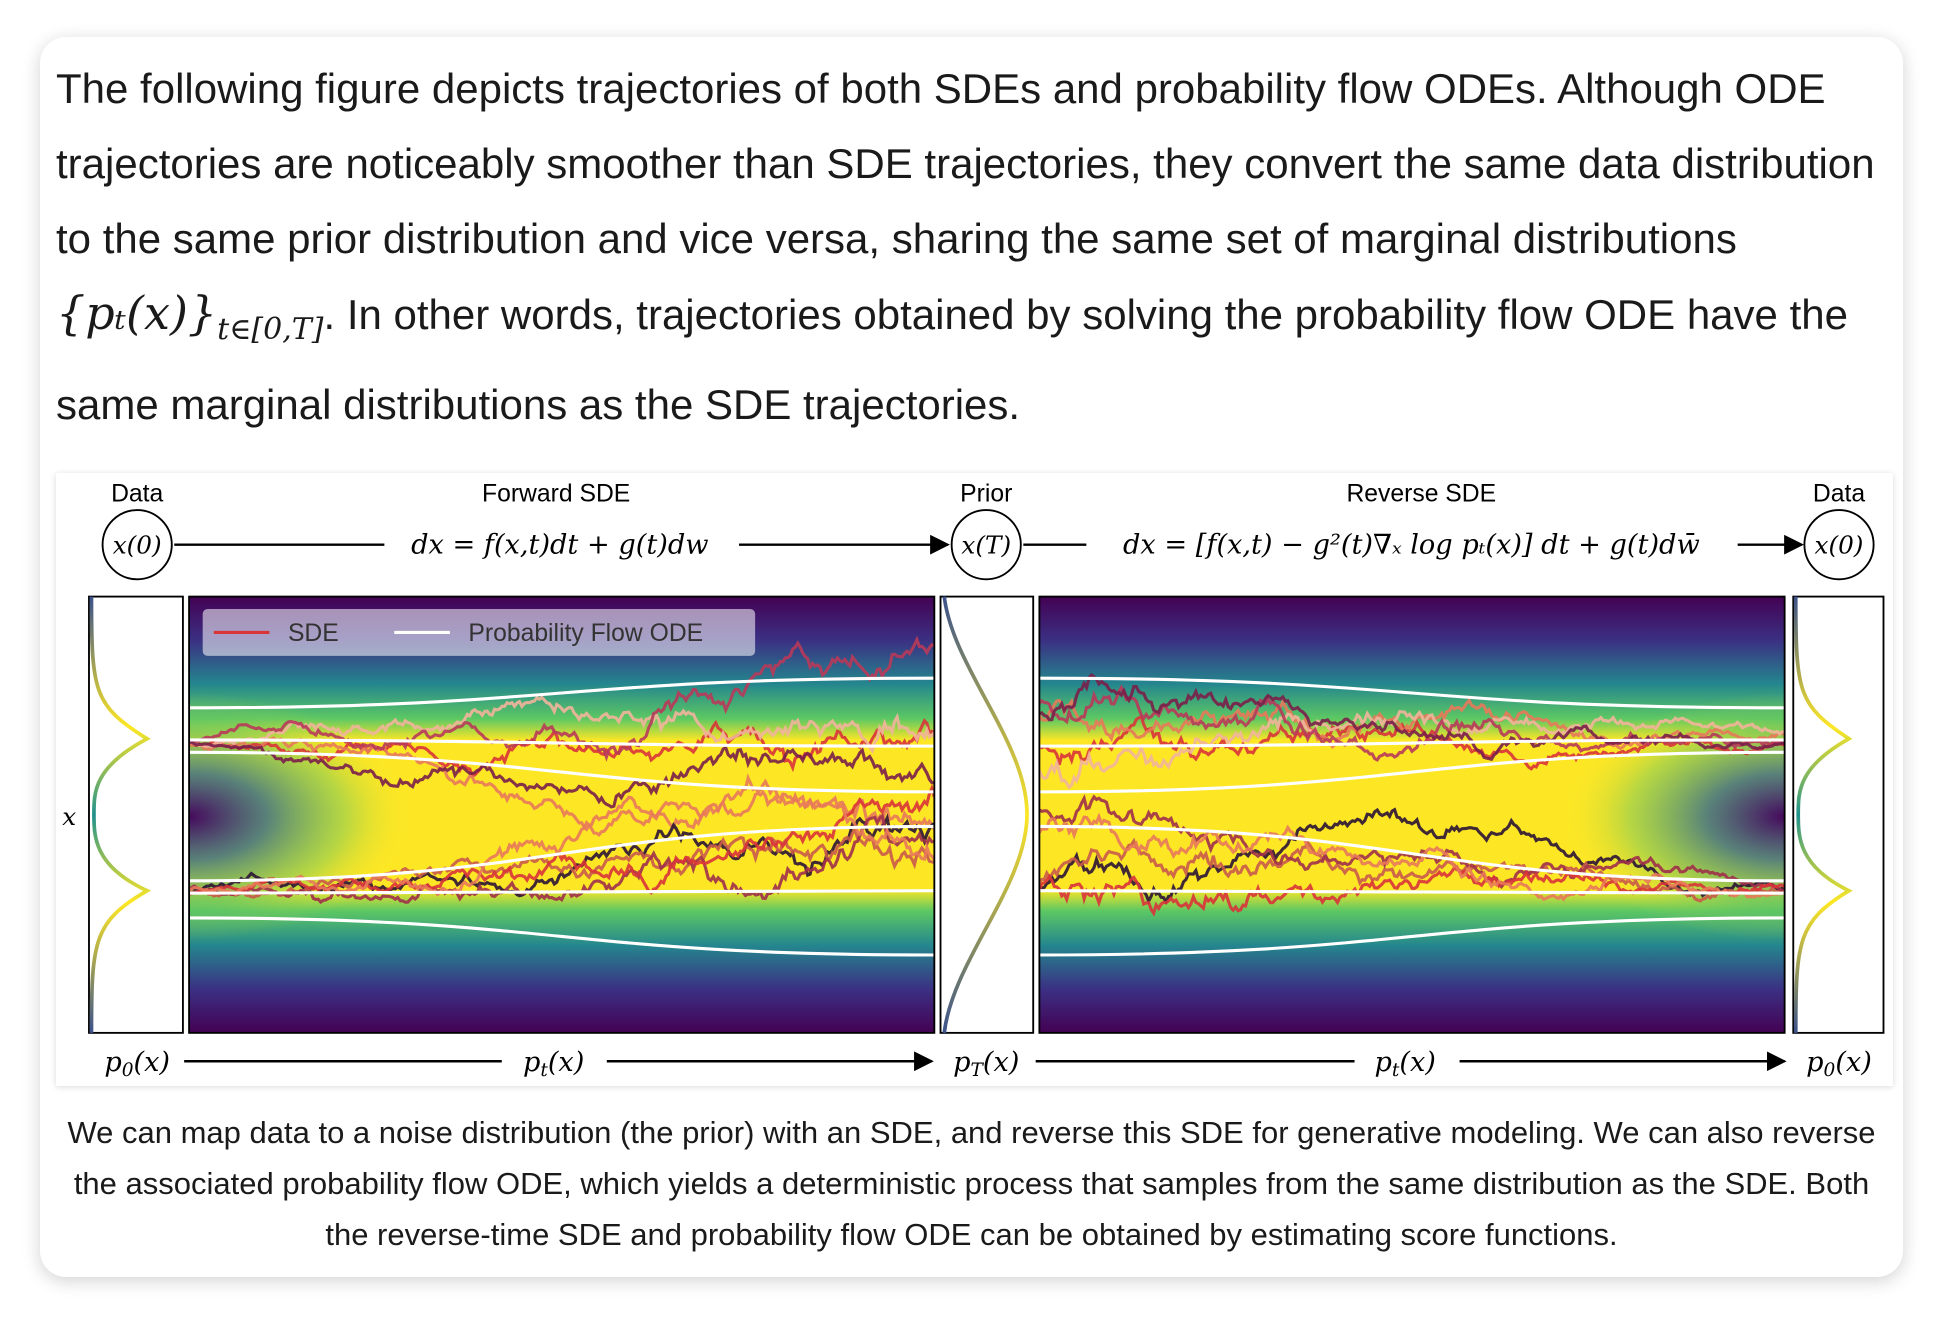  What do you see at coordinates (313, 633) in the screenshot?
I see `legend-label: SDE` at bounding box center [313, 633].